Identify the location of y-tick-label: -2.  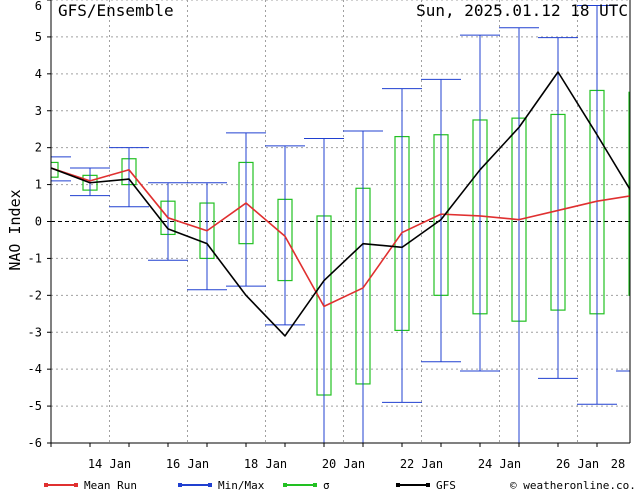
(35, 295).